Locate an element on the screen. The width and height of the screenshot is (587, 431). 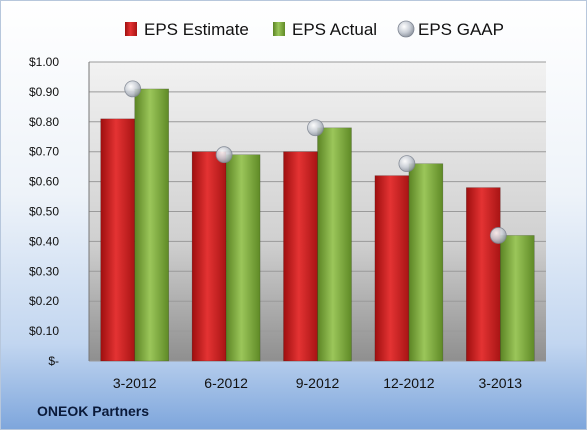
y-tick-label: $0.40 is located at coordinates (44, 241).